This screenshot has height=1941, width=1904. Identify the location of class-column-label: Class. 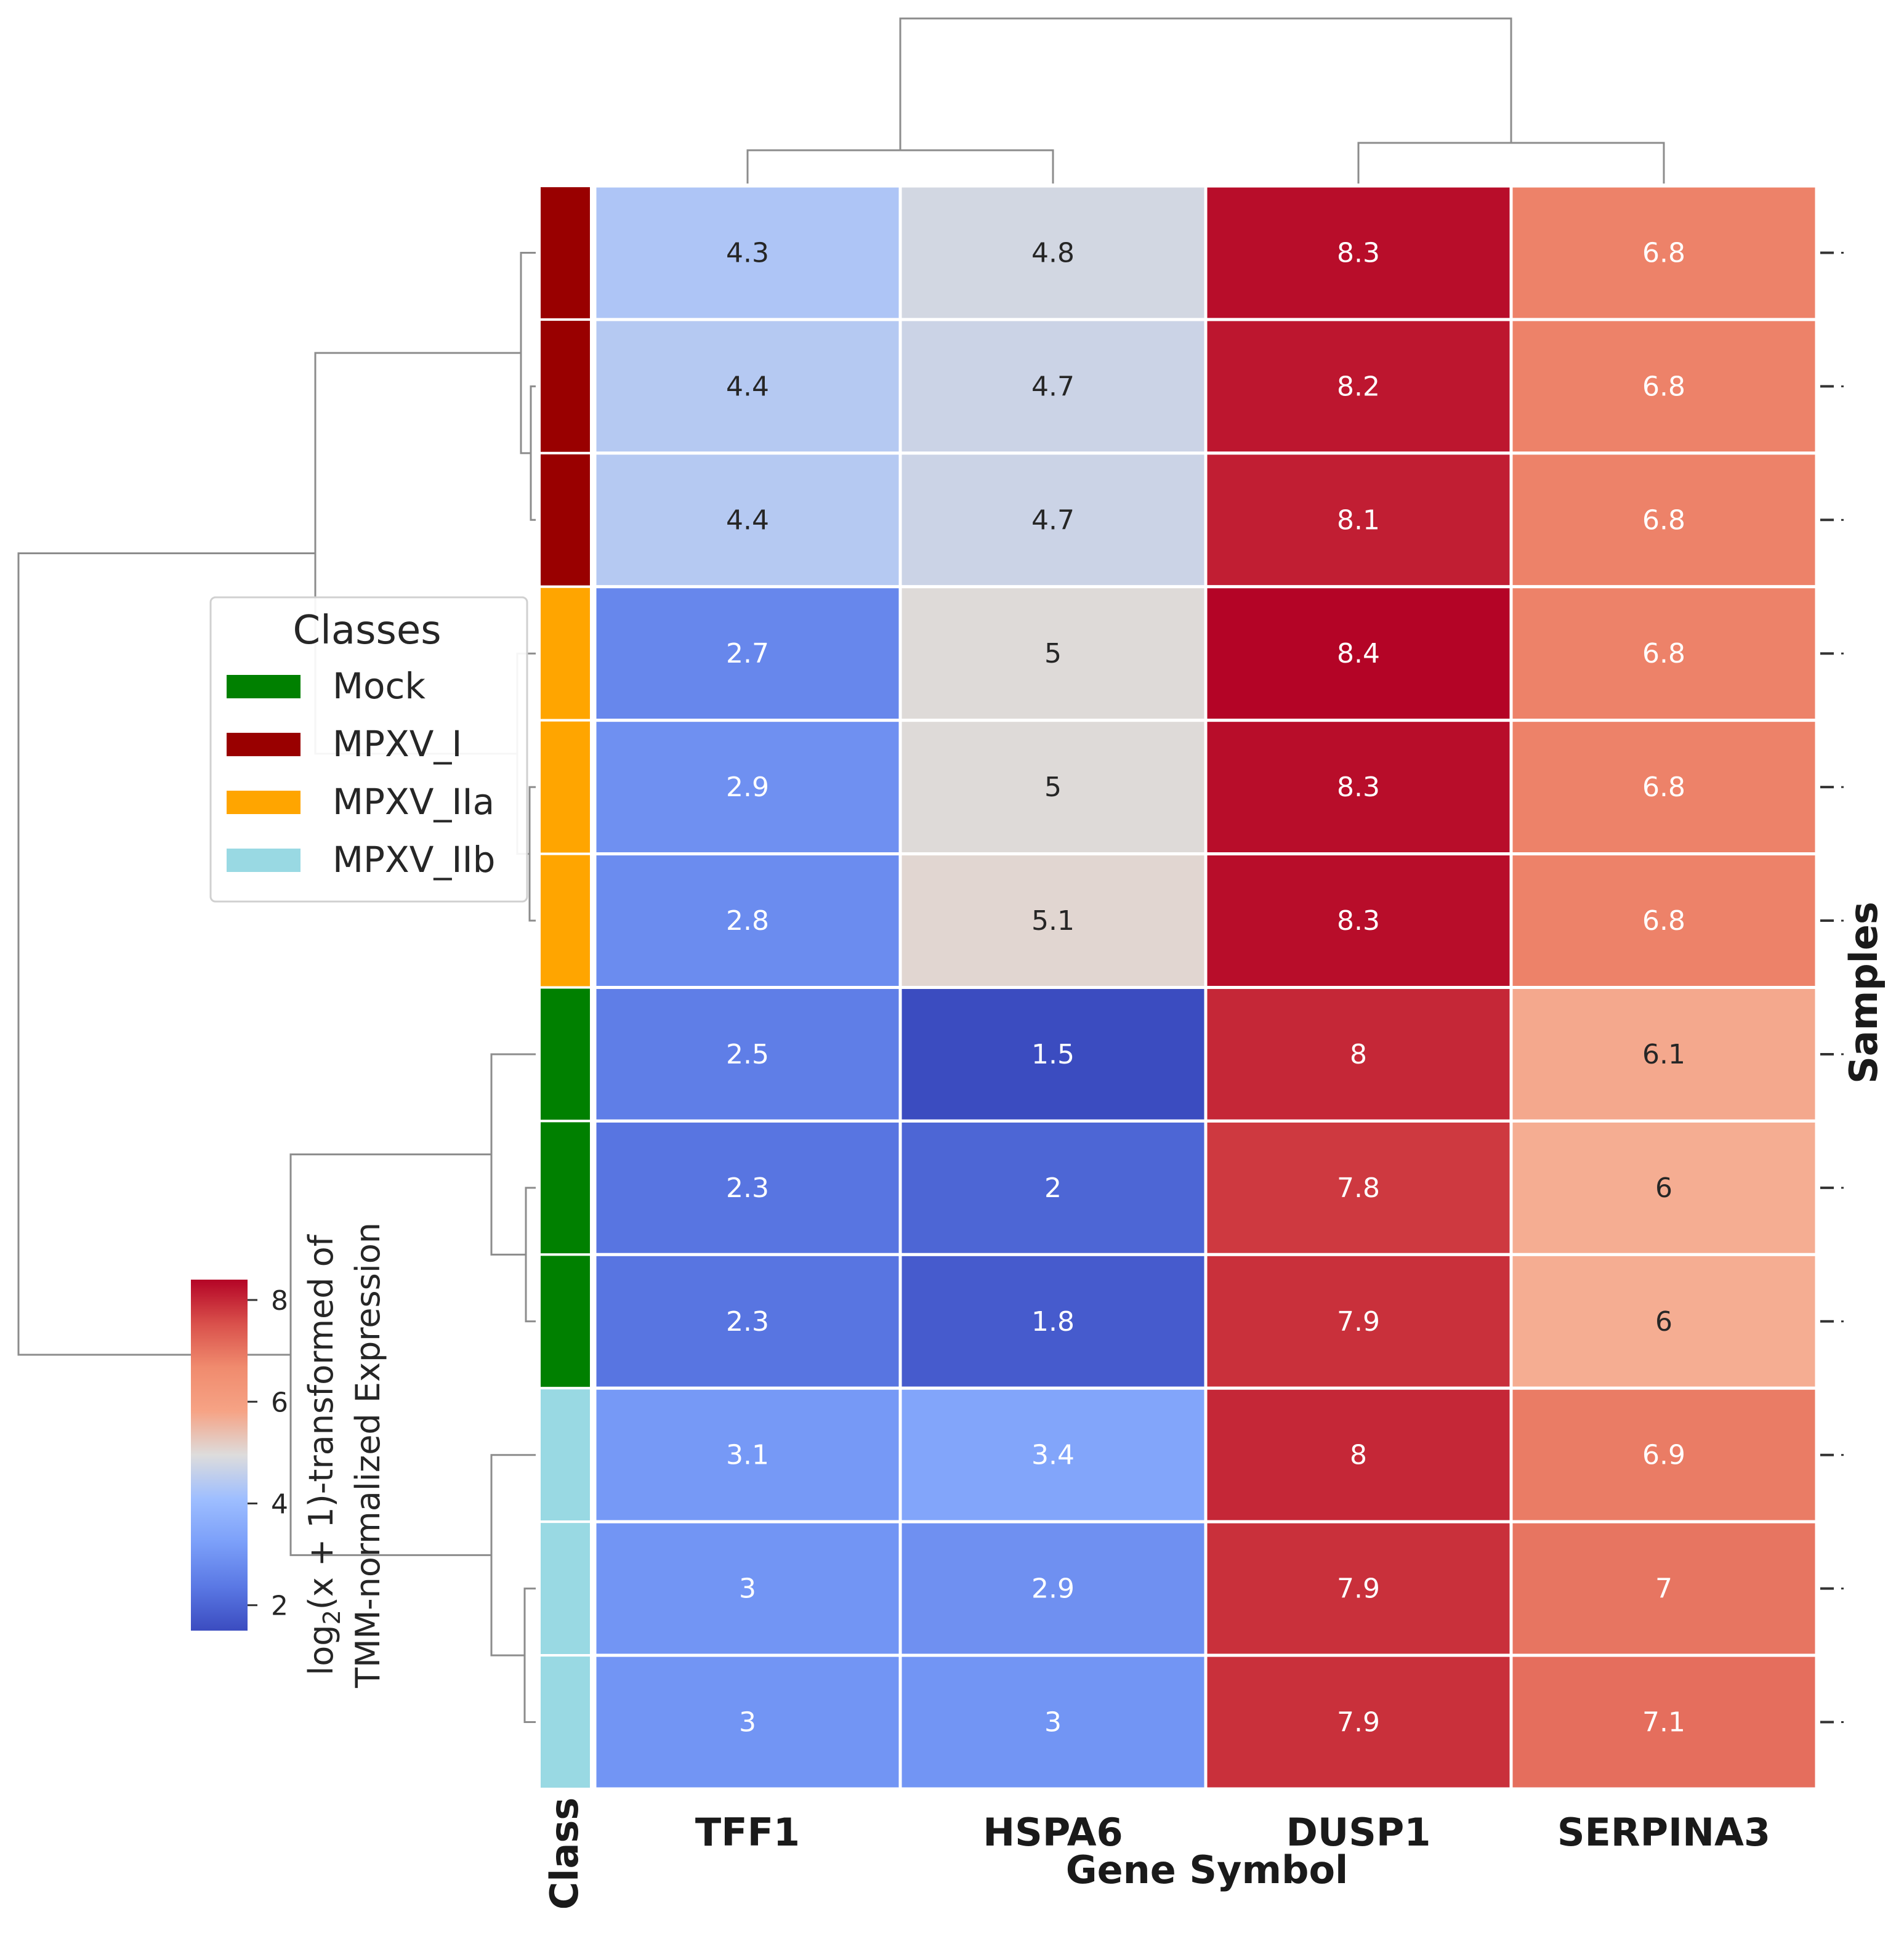
(564, 1854).